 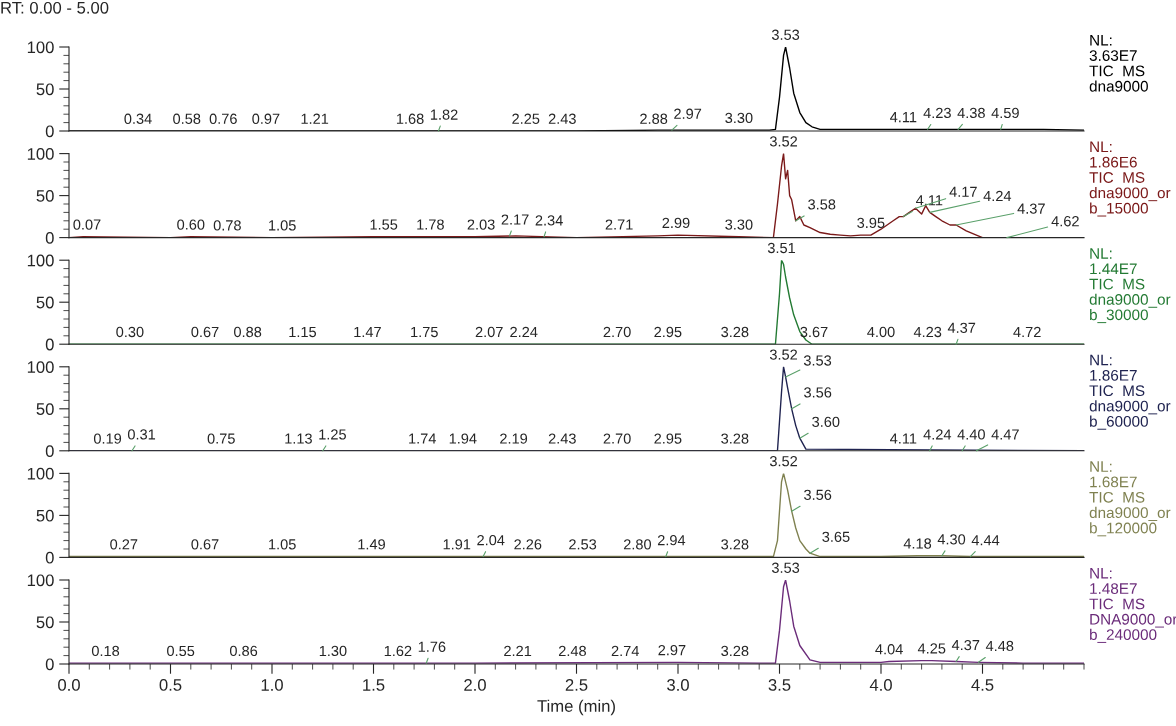 I want to click on annotation: 2.21, so click(x=518, y=650).